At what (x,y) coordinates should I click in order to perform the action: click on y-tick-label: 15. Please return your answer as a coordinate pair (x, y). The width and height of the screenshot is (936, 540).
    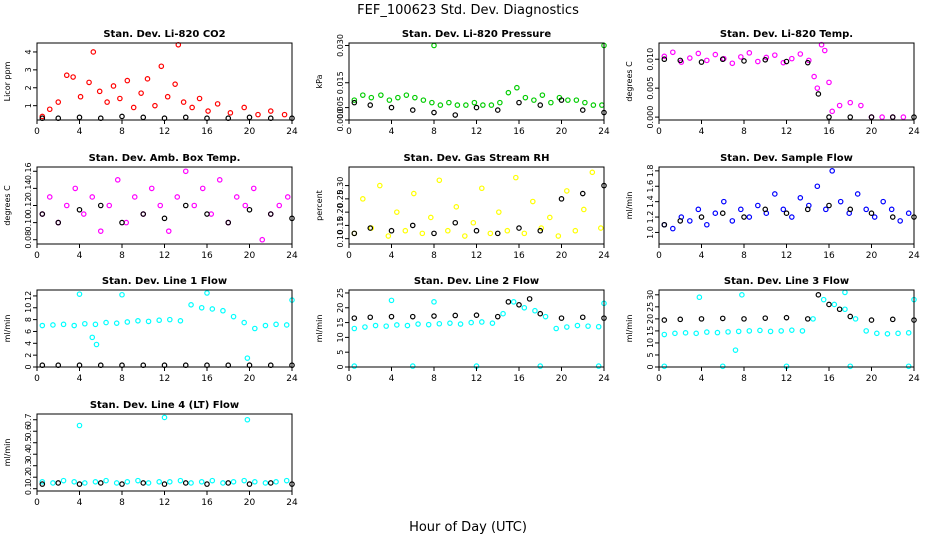
    Looking at the image, I should click on (340, 322).